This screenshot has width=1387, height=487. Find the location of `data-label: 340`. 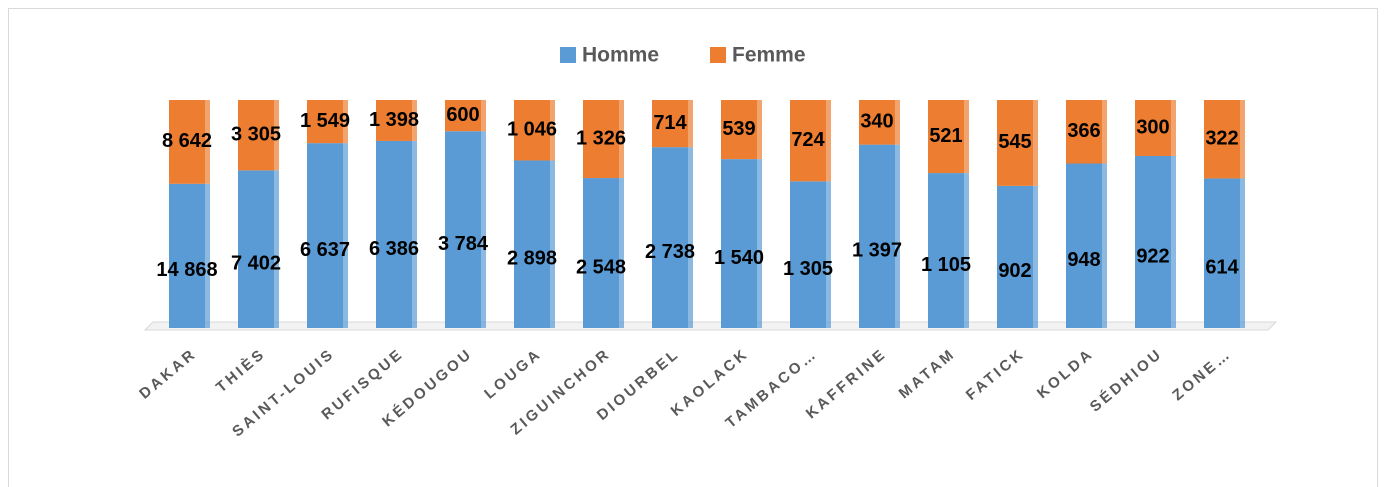

data-label: 340 is located at coordinates (876, 122).